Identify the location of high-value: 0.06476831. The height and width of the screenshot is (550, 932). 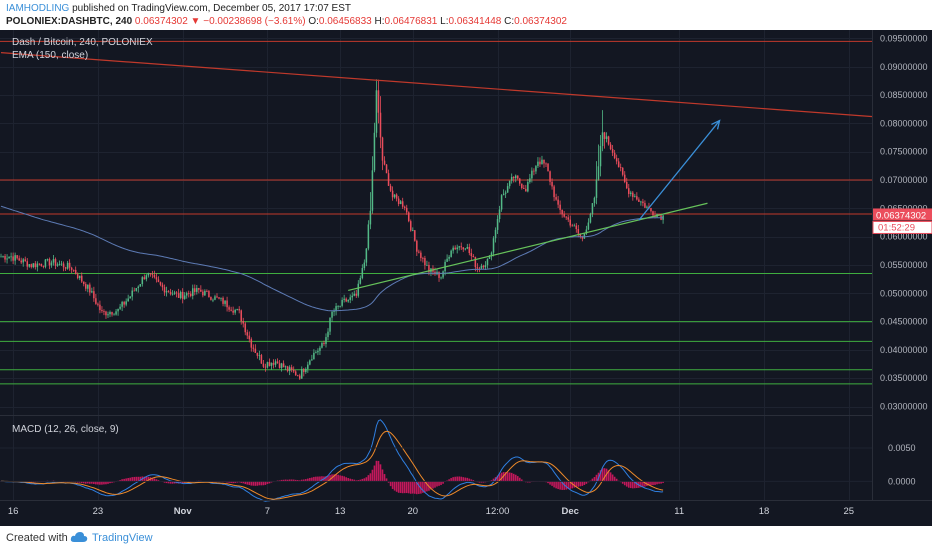
(411, 21).